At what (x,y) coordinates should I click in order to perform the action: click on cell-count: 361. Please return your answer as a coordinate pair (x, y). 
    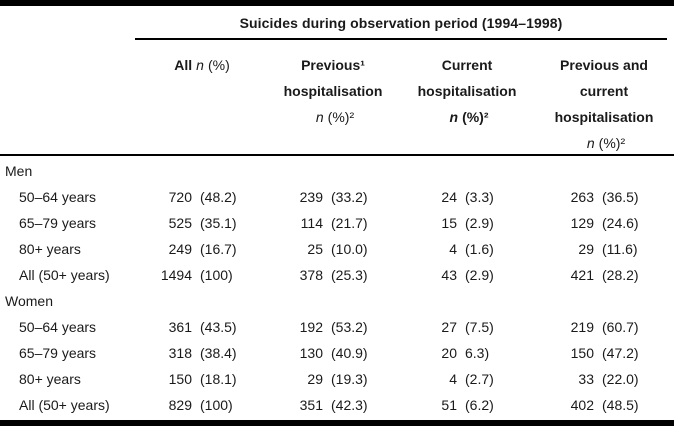
    Looking at the image, I should click on (180, 327).